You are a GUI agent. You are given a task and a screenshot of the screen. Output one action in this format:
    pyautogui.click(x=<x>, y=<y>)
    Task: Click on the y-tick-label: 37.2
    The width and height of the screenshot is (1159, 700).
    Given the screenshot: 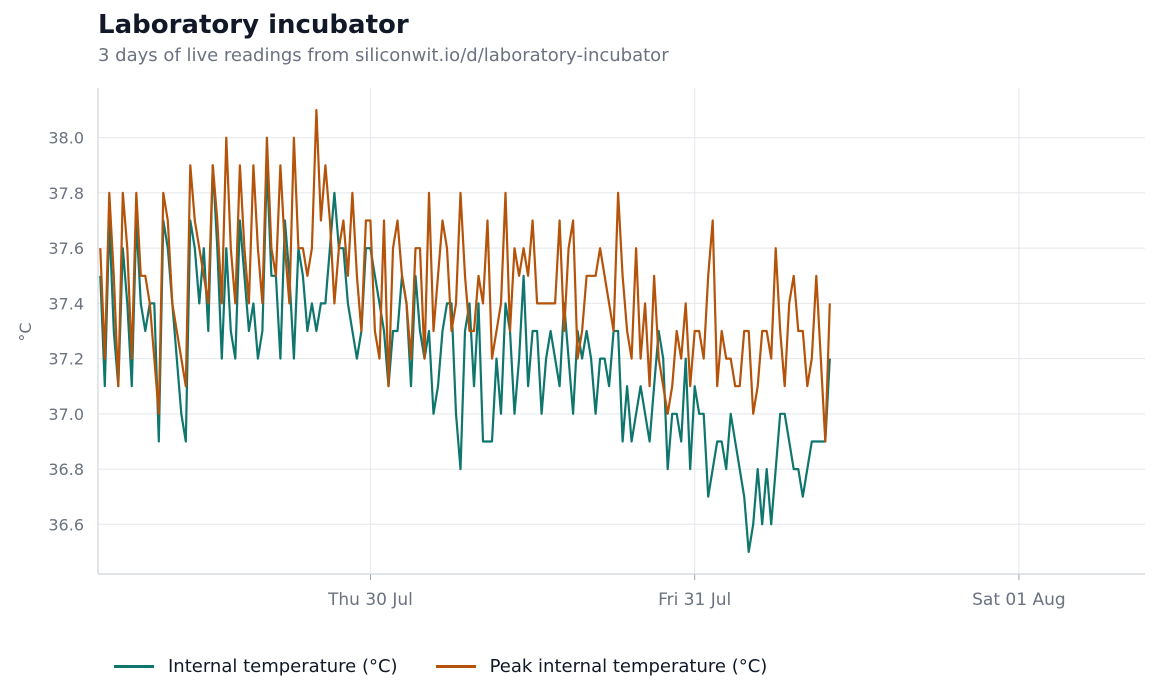 What is the action you would take?
    pyautogui.click(x=66, y=359)
    